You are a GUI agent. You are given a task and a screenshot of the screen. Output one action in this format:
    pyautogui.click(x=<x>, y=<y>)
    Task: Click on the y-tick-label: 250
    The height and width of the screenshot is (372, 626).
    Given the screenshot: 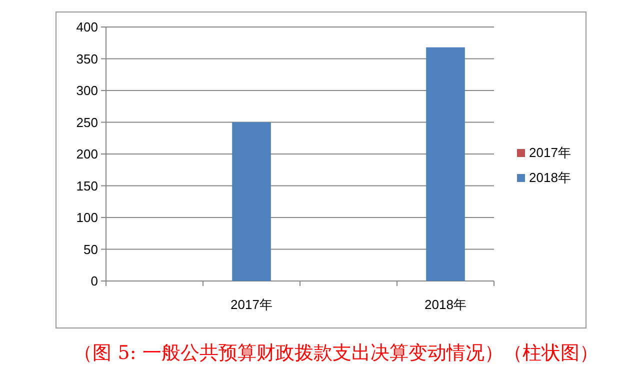 What is the action you would take?
    pyautogui.click(x=87, y=122)
    